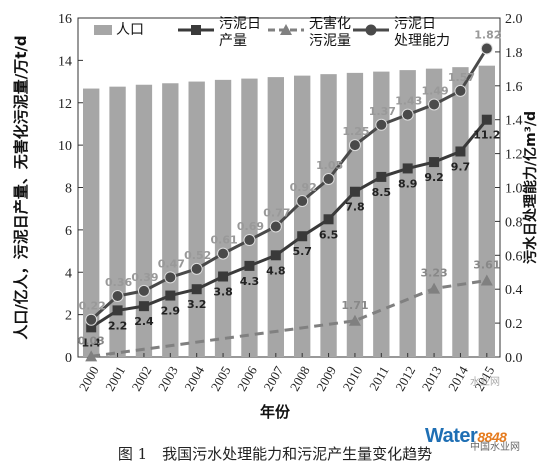  What do you see at coordinates (434, 90) in the screenshot?
I see `treatment-capacity-label: 1.49` at bounding box center [434, 90].